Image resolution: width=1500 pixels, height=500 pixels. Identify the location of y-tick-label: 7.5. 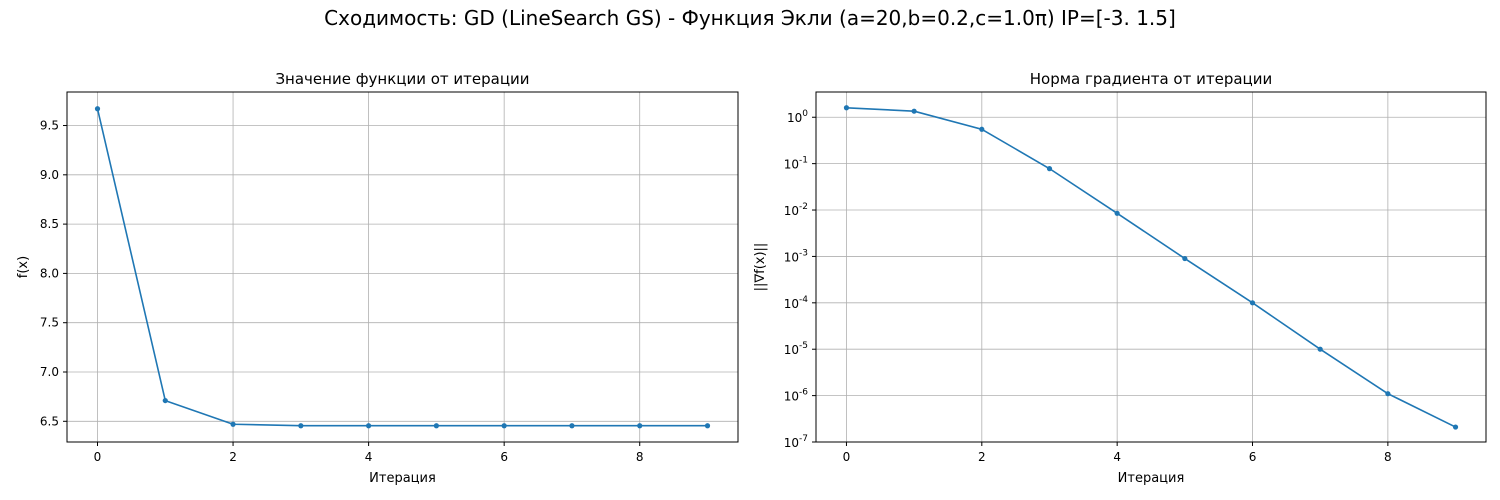
(49, 323).